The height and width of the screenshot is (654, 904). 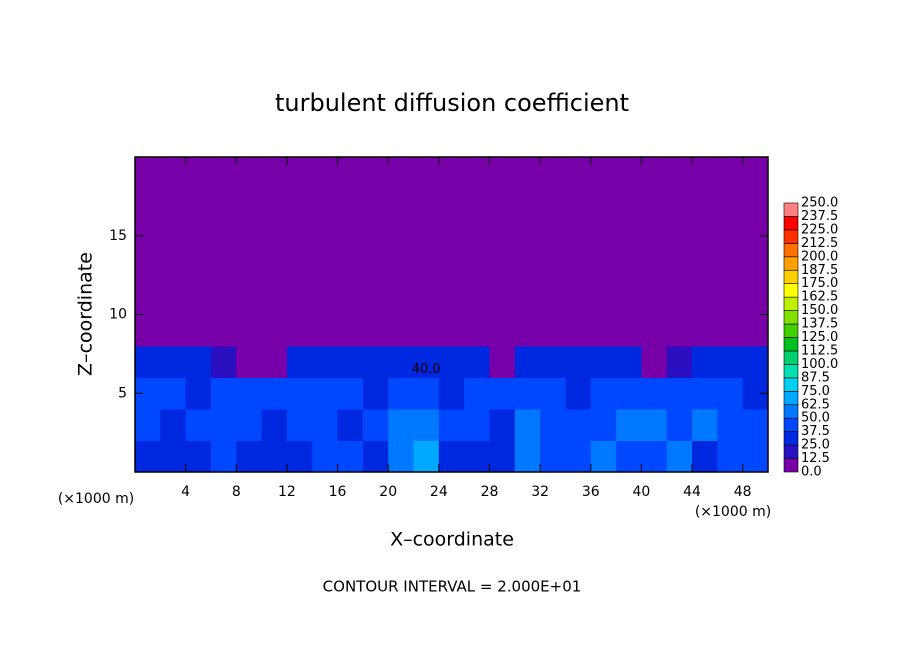 I want to click on y-axis-label: Z–coordinate, so click(x=86, y=314).